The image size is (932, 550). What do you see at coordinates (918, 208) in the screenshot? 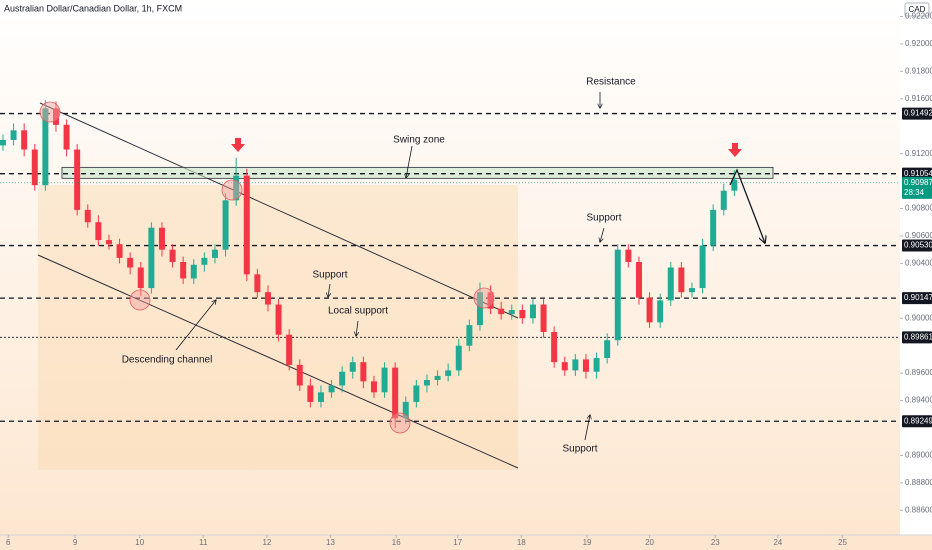
I see `y-tick-label: 0.90800` at bounding box center [918, 208].